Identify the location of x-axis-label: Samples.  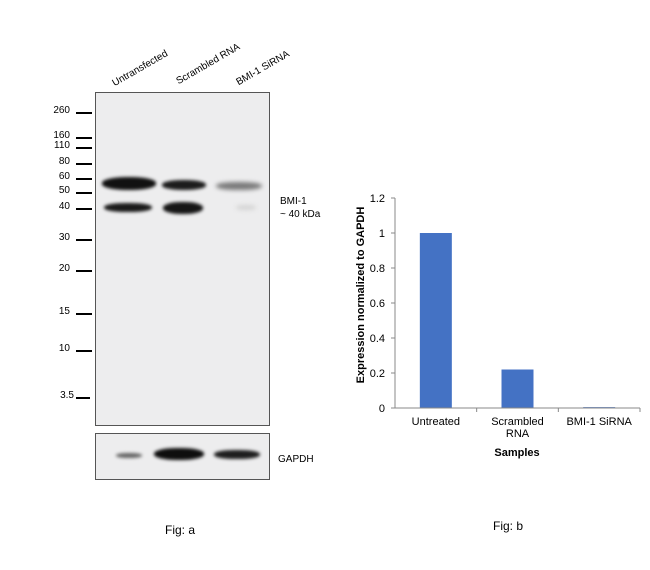
(516, 453).